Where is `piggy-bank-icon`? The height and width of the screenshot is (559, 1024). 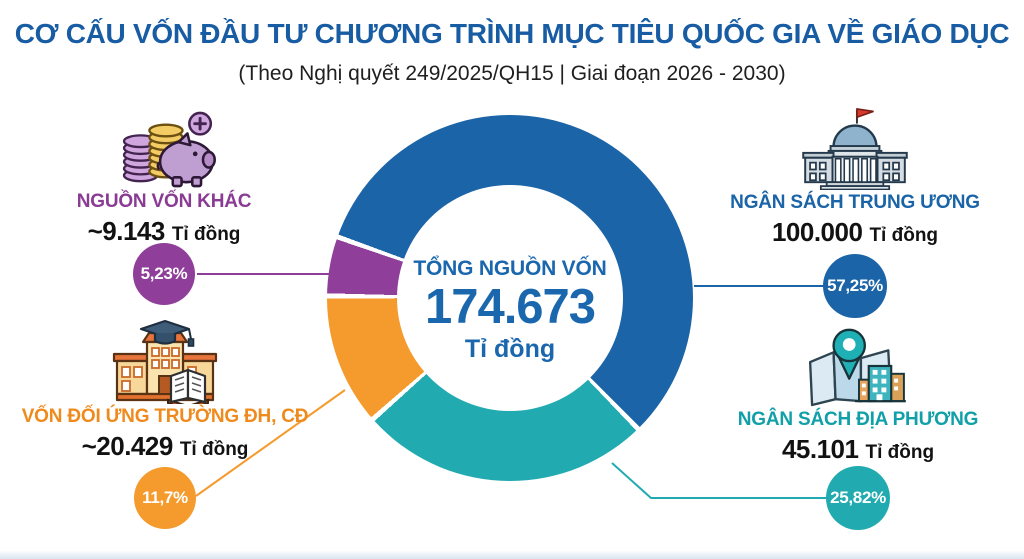
piggy-bank-icon is located at coordinates (169, 149).